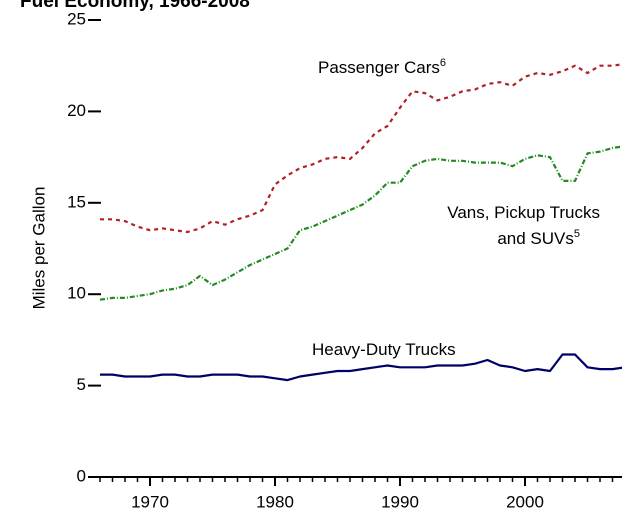  Describe the element at coordinates (150, 501) in the screenshot. I see `x-tick-label: 1970` at that location.